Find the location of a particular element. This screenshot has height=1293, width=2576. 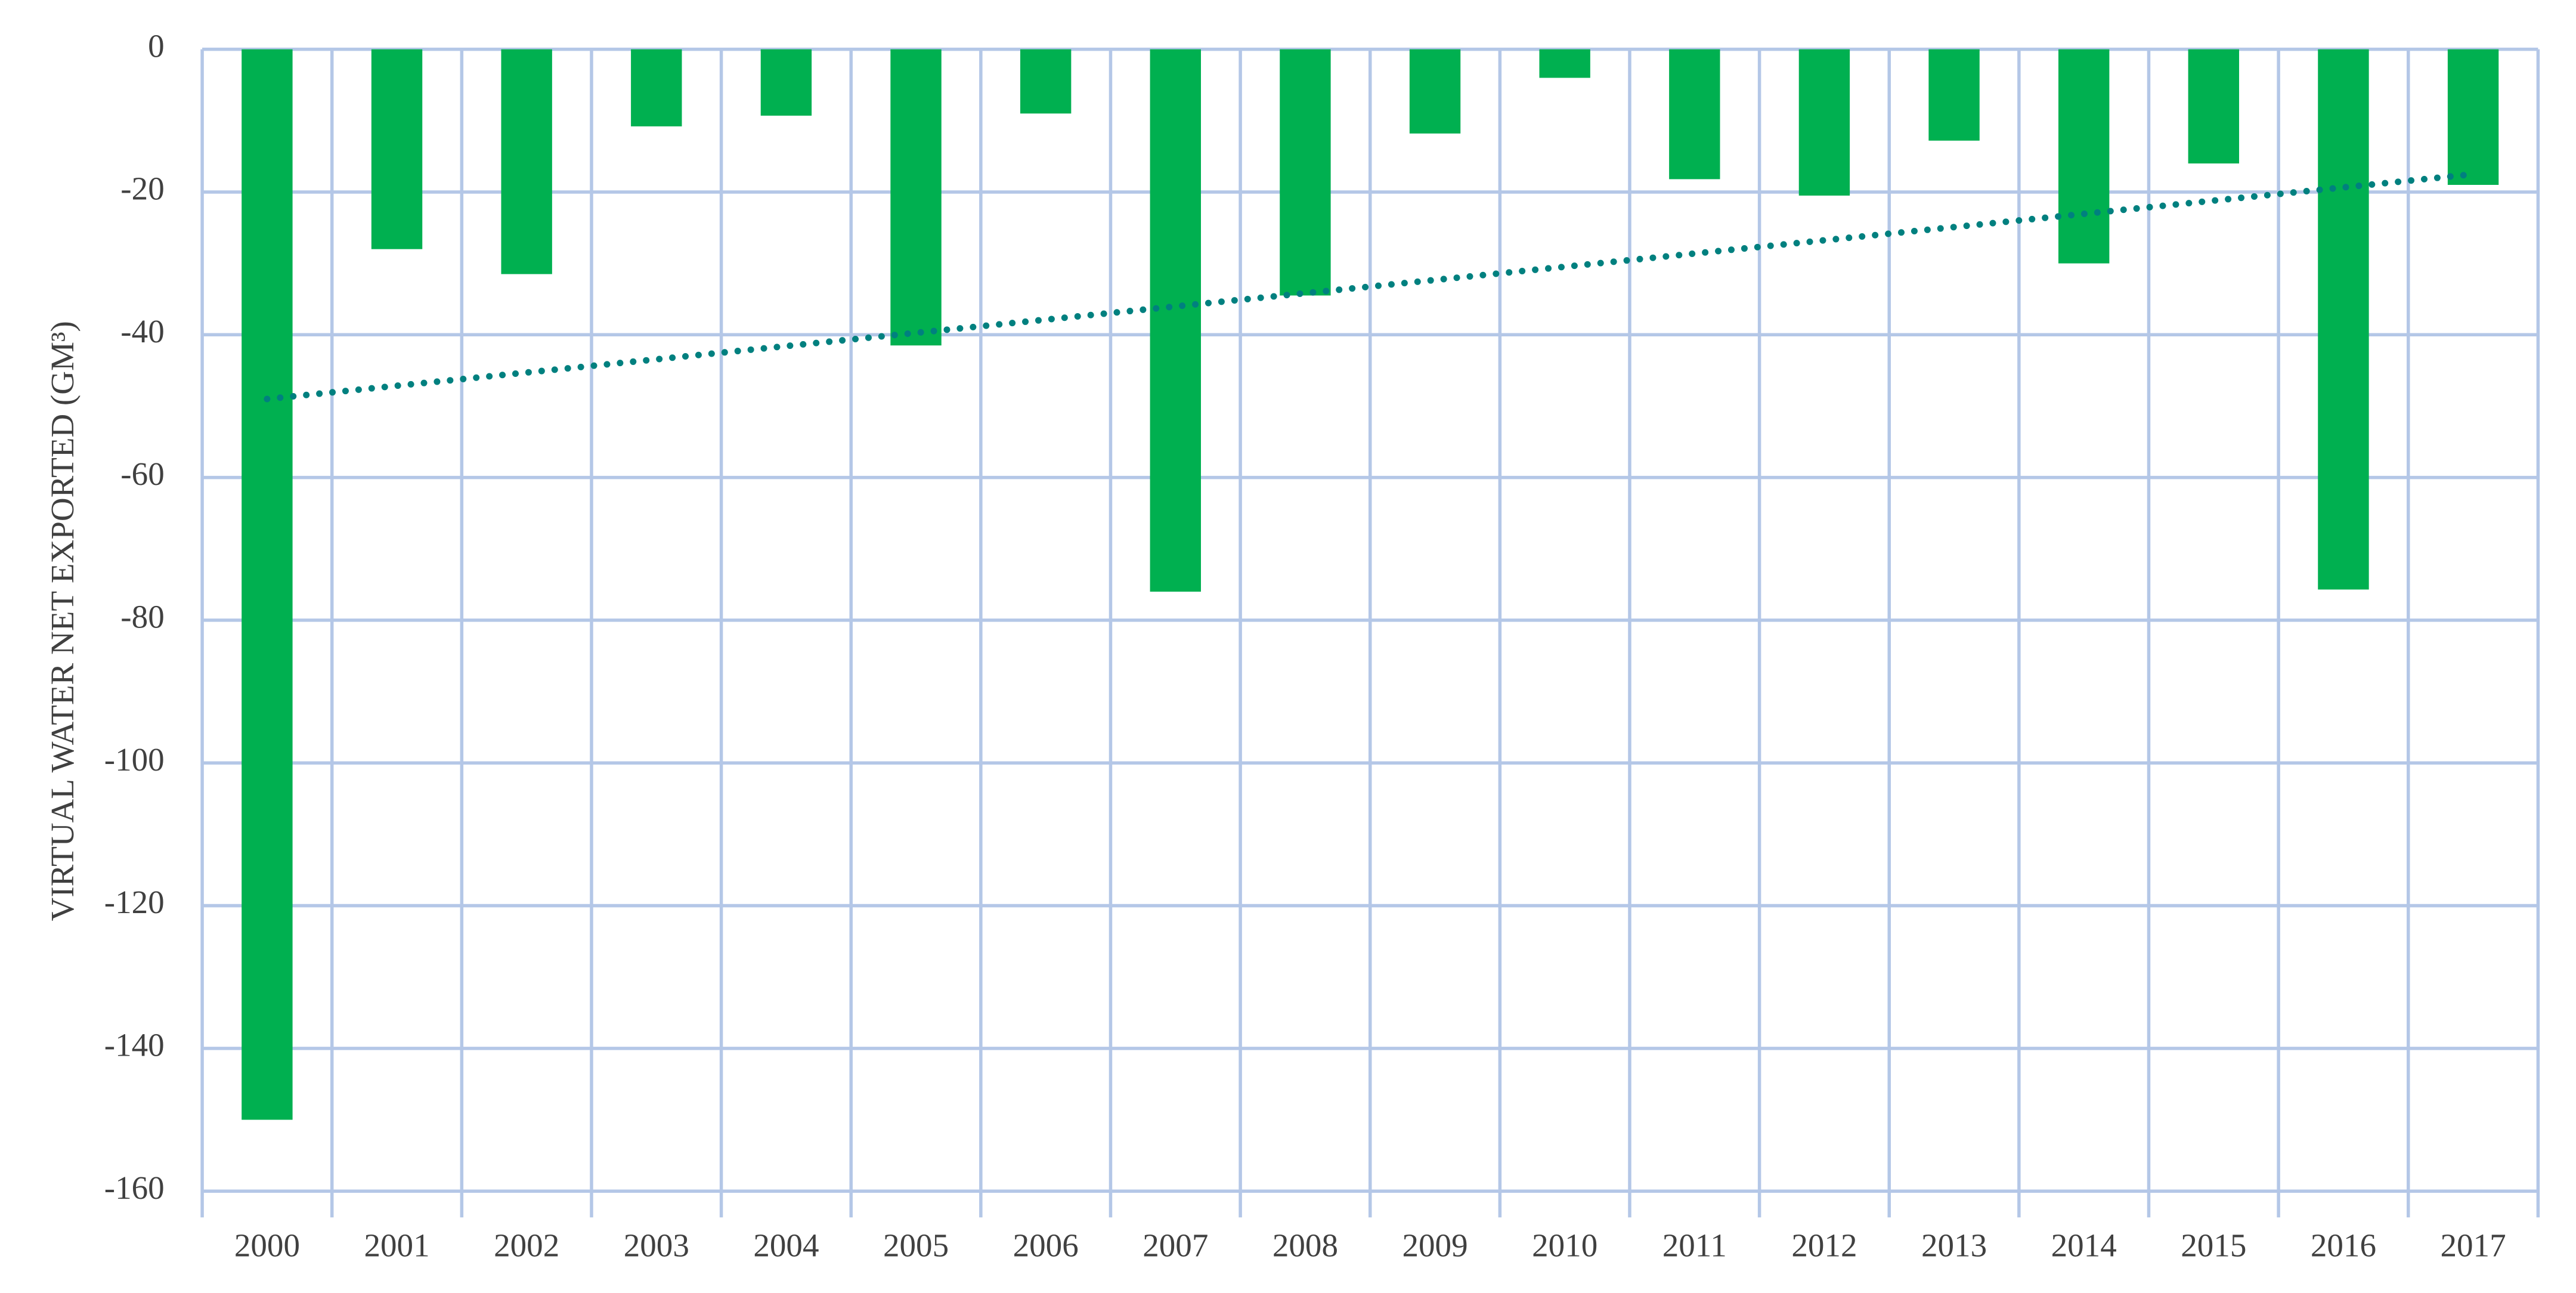

x-tick-label: 2007 is located at coordinates (1175, 1245).